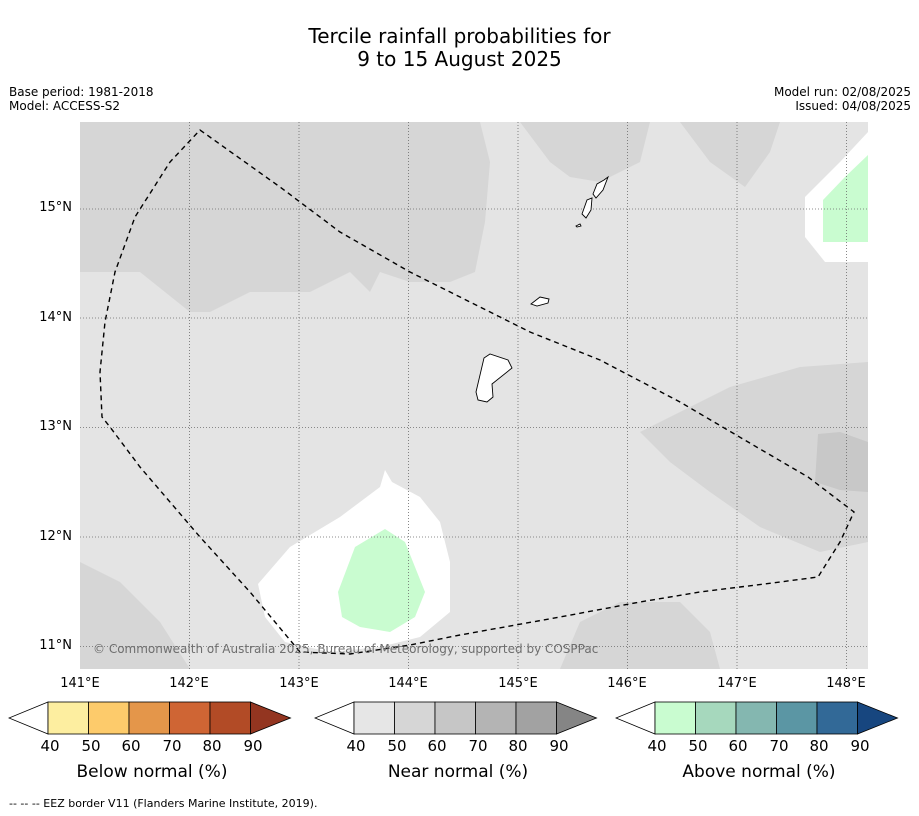  I want to click on tick-near-60: 60, so click(437, 746).